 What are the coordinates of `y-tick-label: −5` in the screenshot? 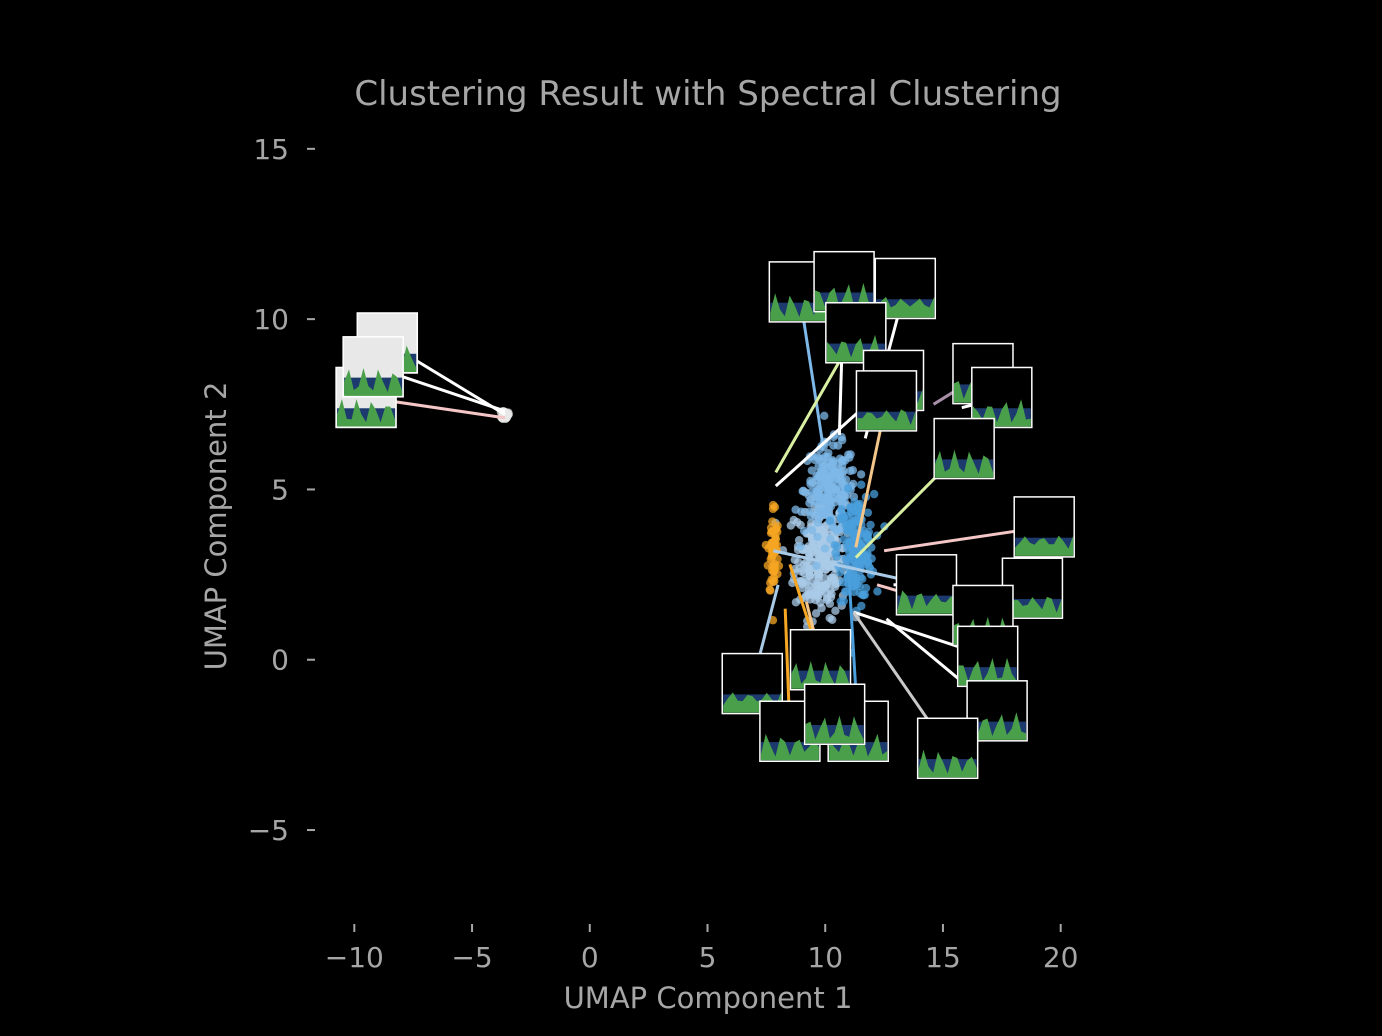 It's located at (268, 830).